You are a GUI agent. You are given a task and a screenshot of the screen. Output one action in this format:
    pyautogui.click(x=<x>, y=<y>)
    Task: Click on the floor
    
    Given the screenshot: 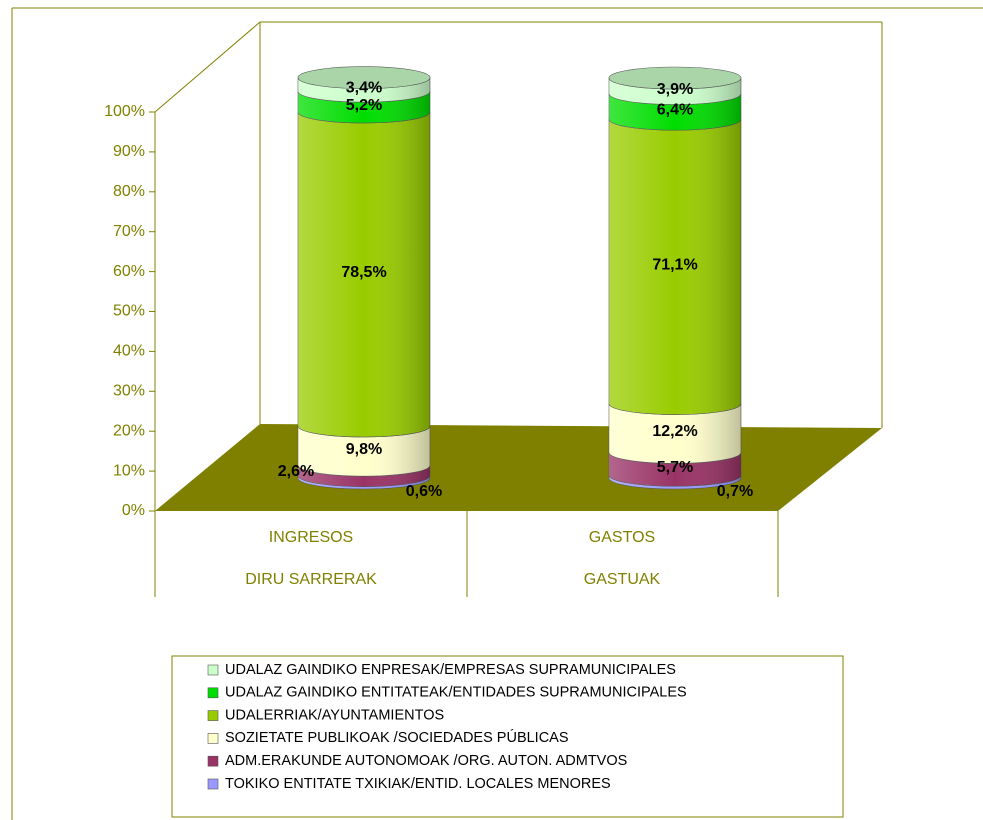 What is the action you would take?
    pyautogui.click(x=518, y=467)
    